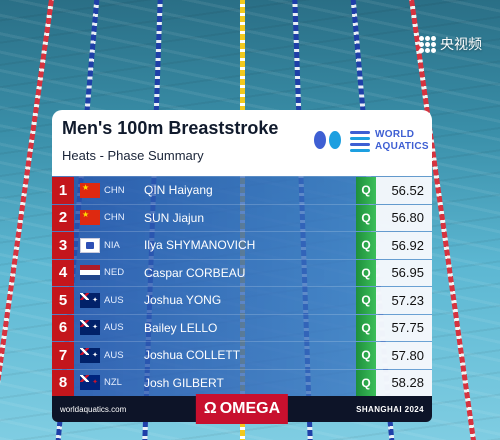  What do you see at coordinates (63, 355) in the screenshot?
I see `rank-badge: 7` at bounding box center [63, 355].